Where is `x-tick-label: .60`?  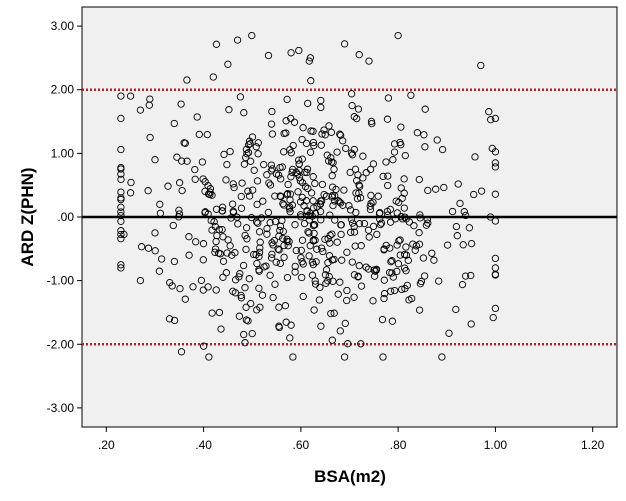 x-tick-label: .60 is located at coordinates (301, 445).